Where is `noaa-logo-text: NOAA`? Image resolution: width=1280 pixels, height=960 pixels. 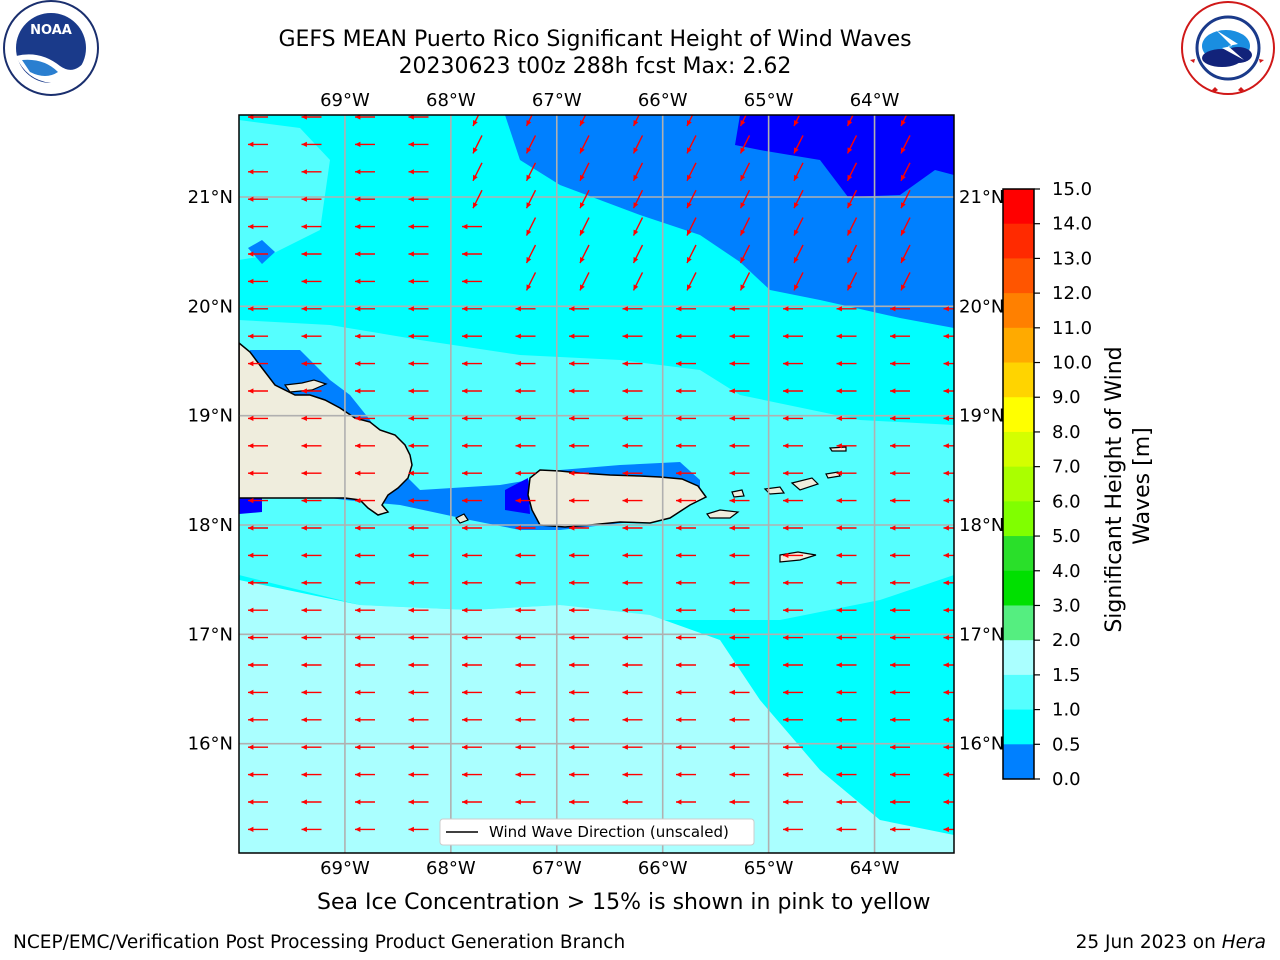
noaa-logo-text: NOAA is located at coordinates (51, 30).